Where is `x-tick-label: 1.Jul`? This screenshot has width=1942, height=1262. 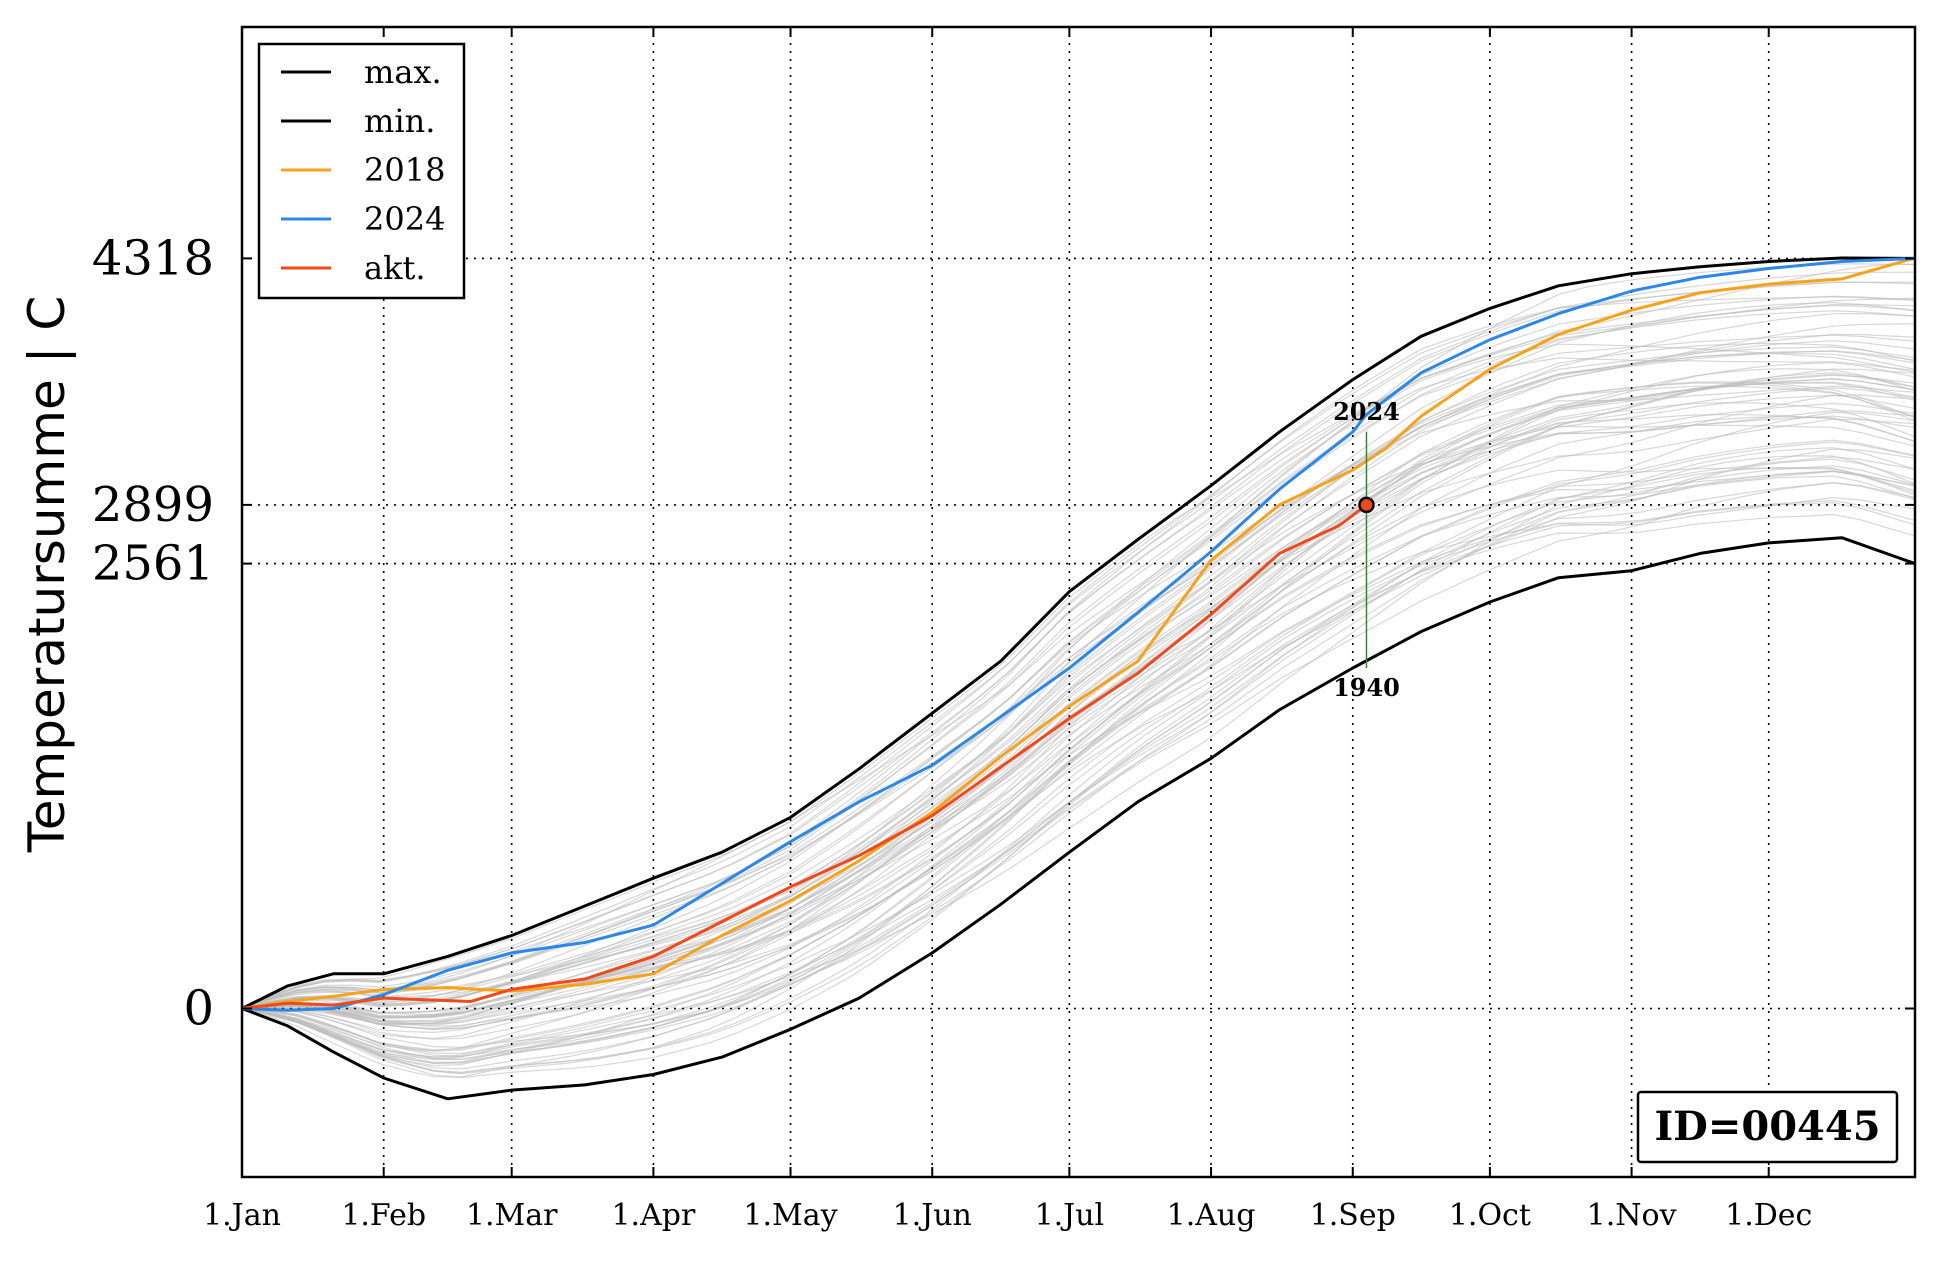
x-tick-label: 1.Jul is located at coordinates (1070, 1215).